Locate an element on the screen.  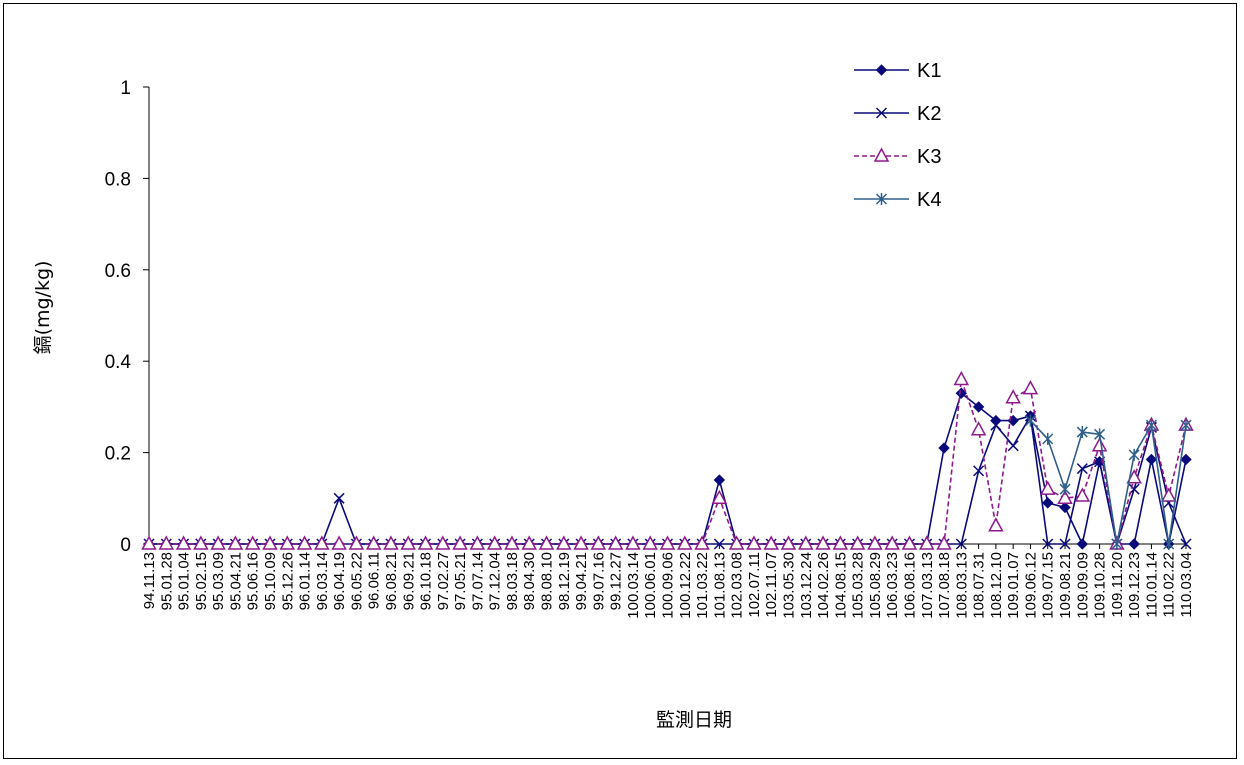
x-tick-label: 97.07.14 is located at coordinates (477, 581).